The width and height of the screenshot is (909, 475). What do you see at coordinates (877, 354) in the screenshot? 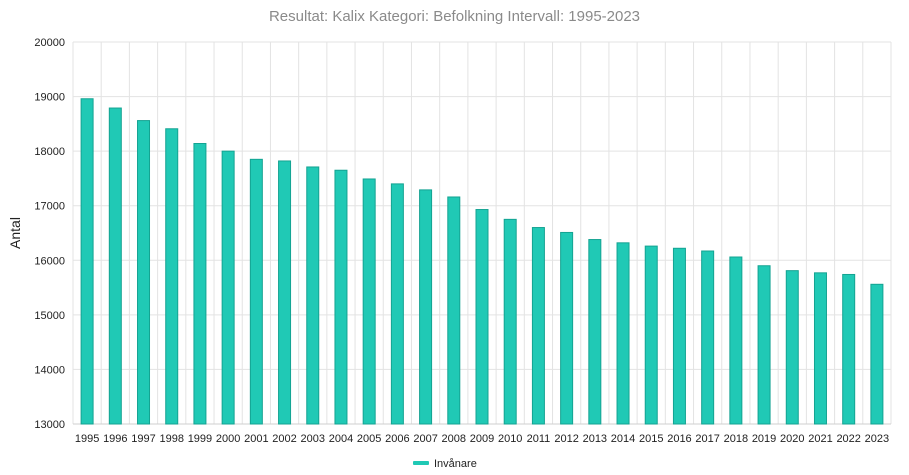
I see `bar-2023` at bounding box center [877, 354].